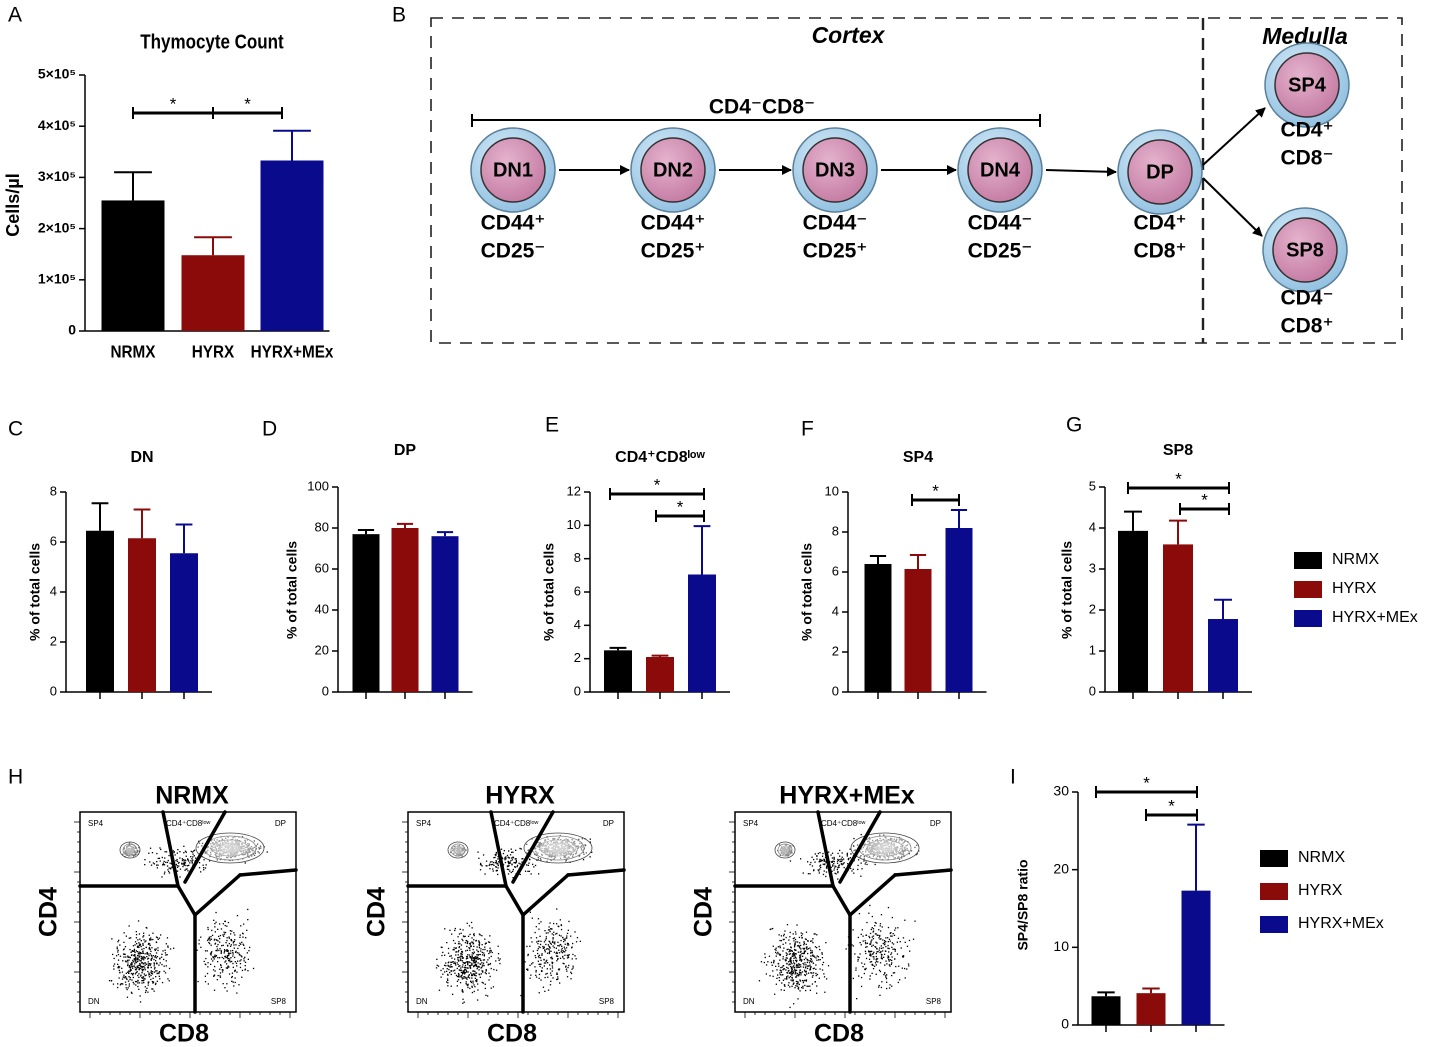 Image resolution: width=1431 pixels, height=1047 pixels. I want to click on gate-label: DP, so click(935, 823).